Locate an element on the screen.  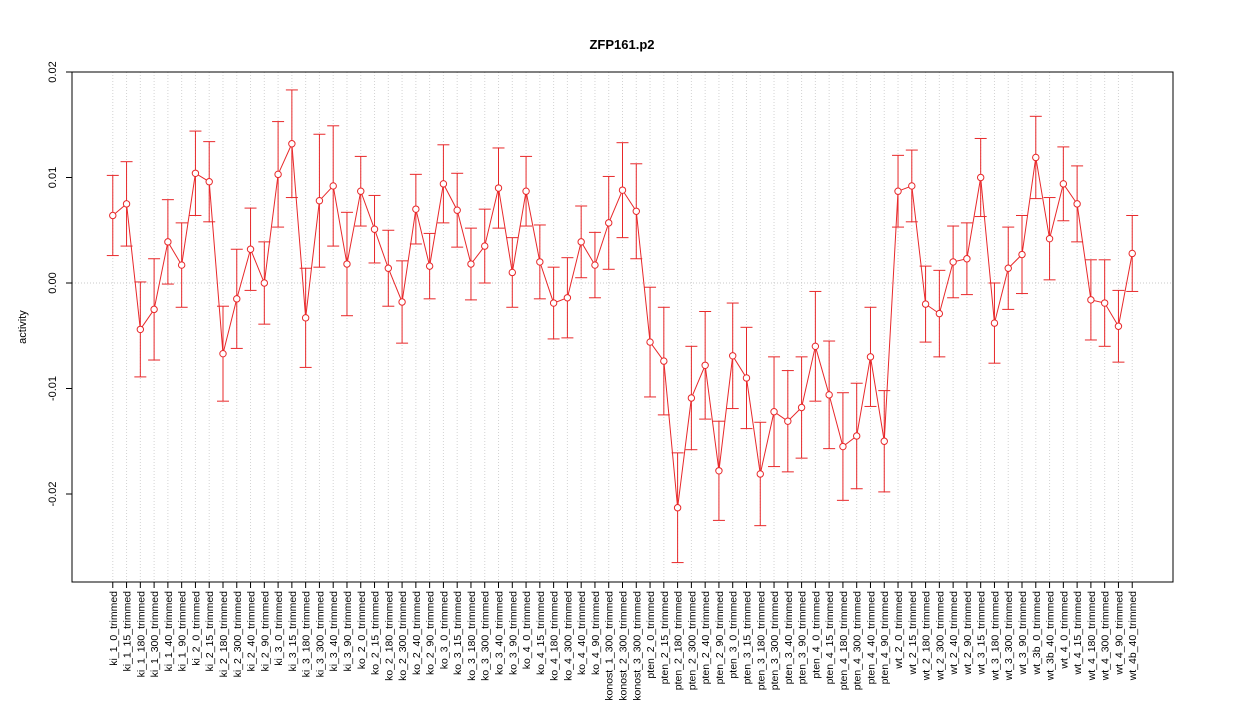
x-tick-label: wt_3_180_trimmed is located at coordinates (995, 636).